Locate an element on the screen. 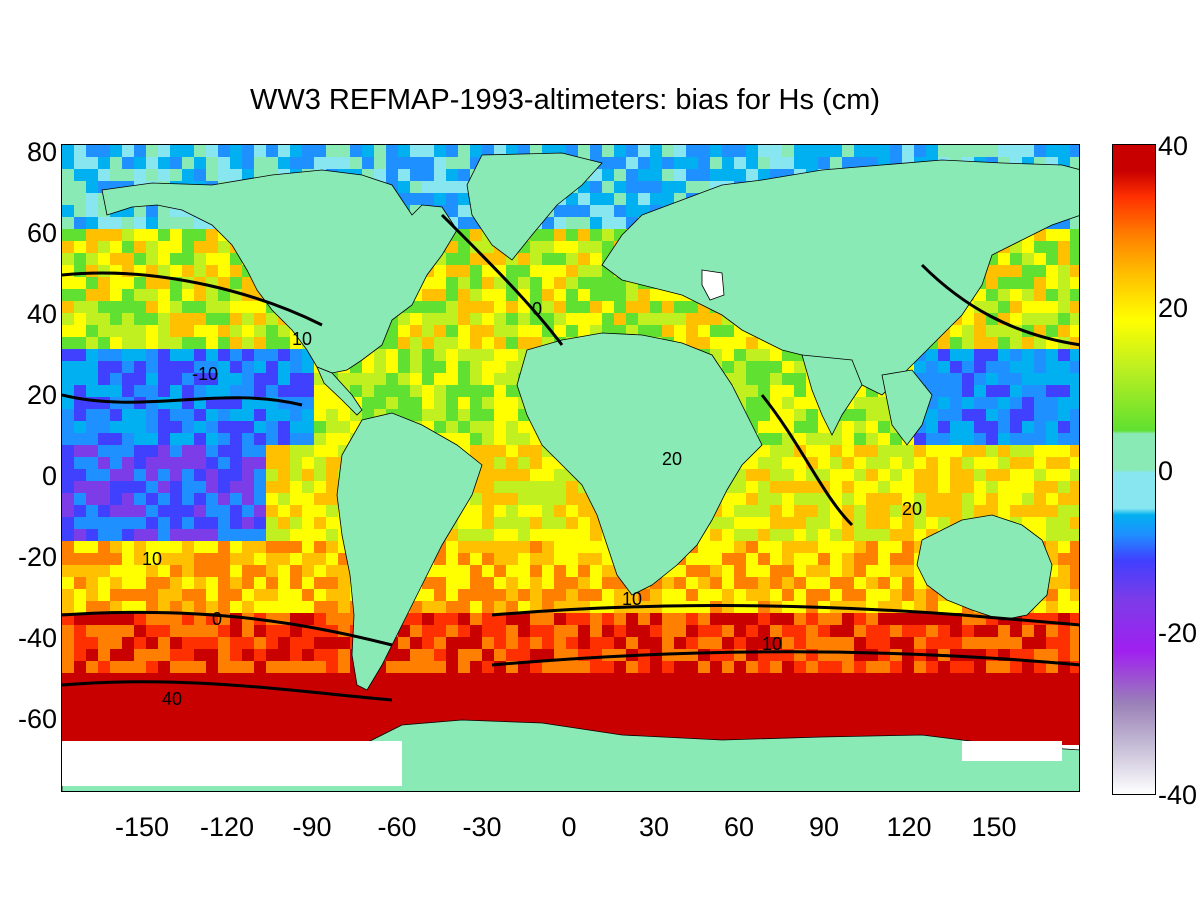 This screenshot has width=1200, height=901. contour-line is located at coordinates (999, 305).